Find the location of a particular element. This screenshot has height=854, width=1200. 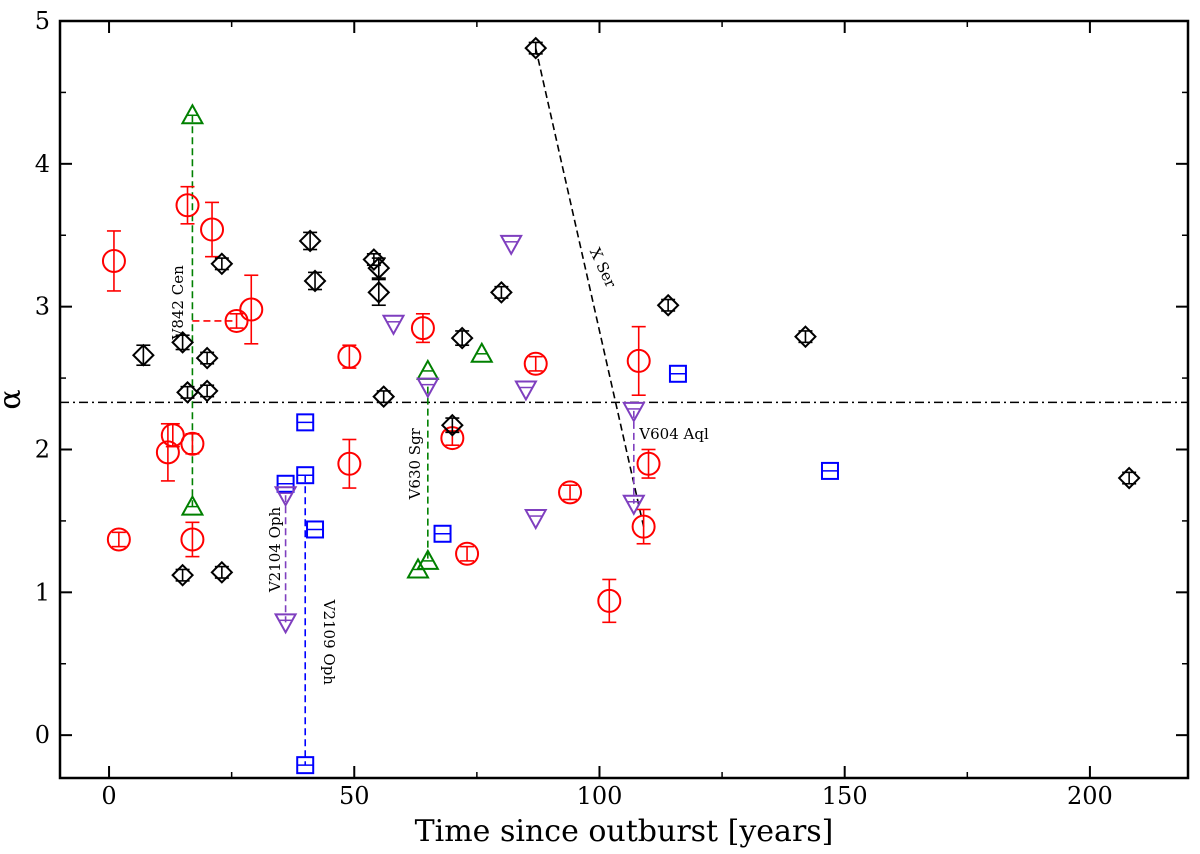

x-tick-label: 50 is located at coordinates (354, 796).